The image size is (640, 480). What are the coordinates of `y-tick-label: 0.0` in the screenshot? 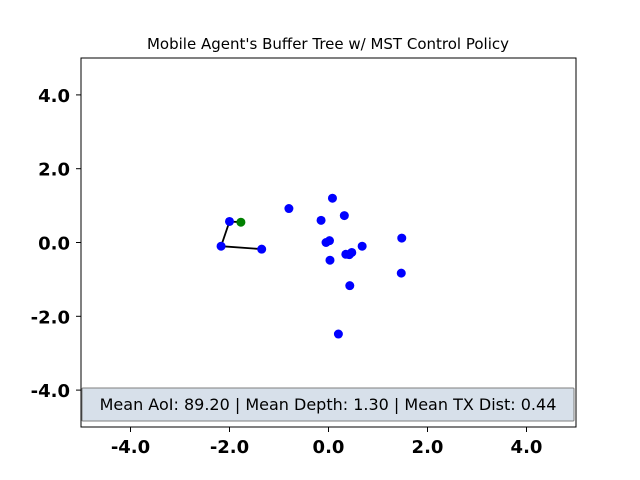 It's located at (54, 244).